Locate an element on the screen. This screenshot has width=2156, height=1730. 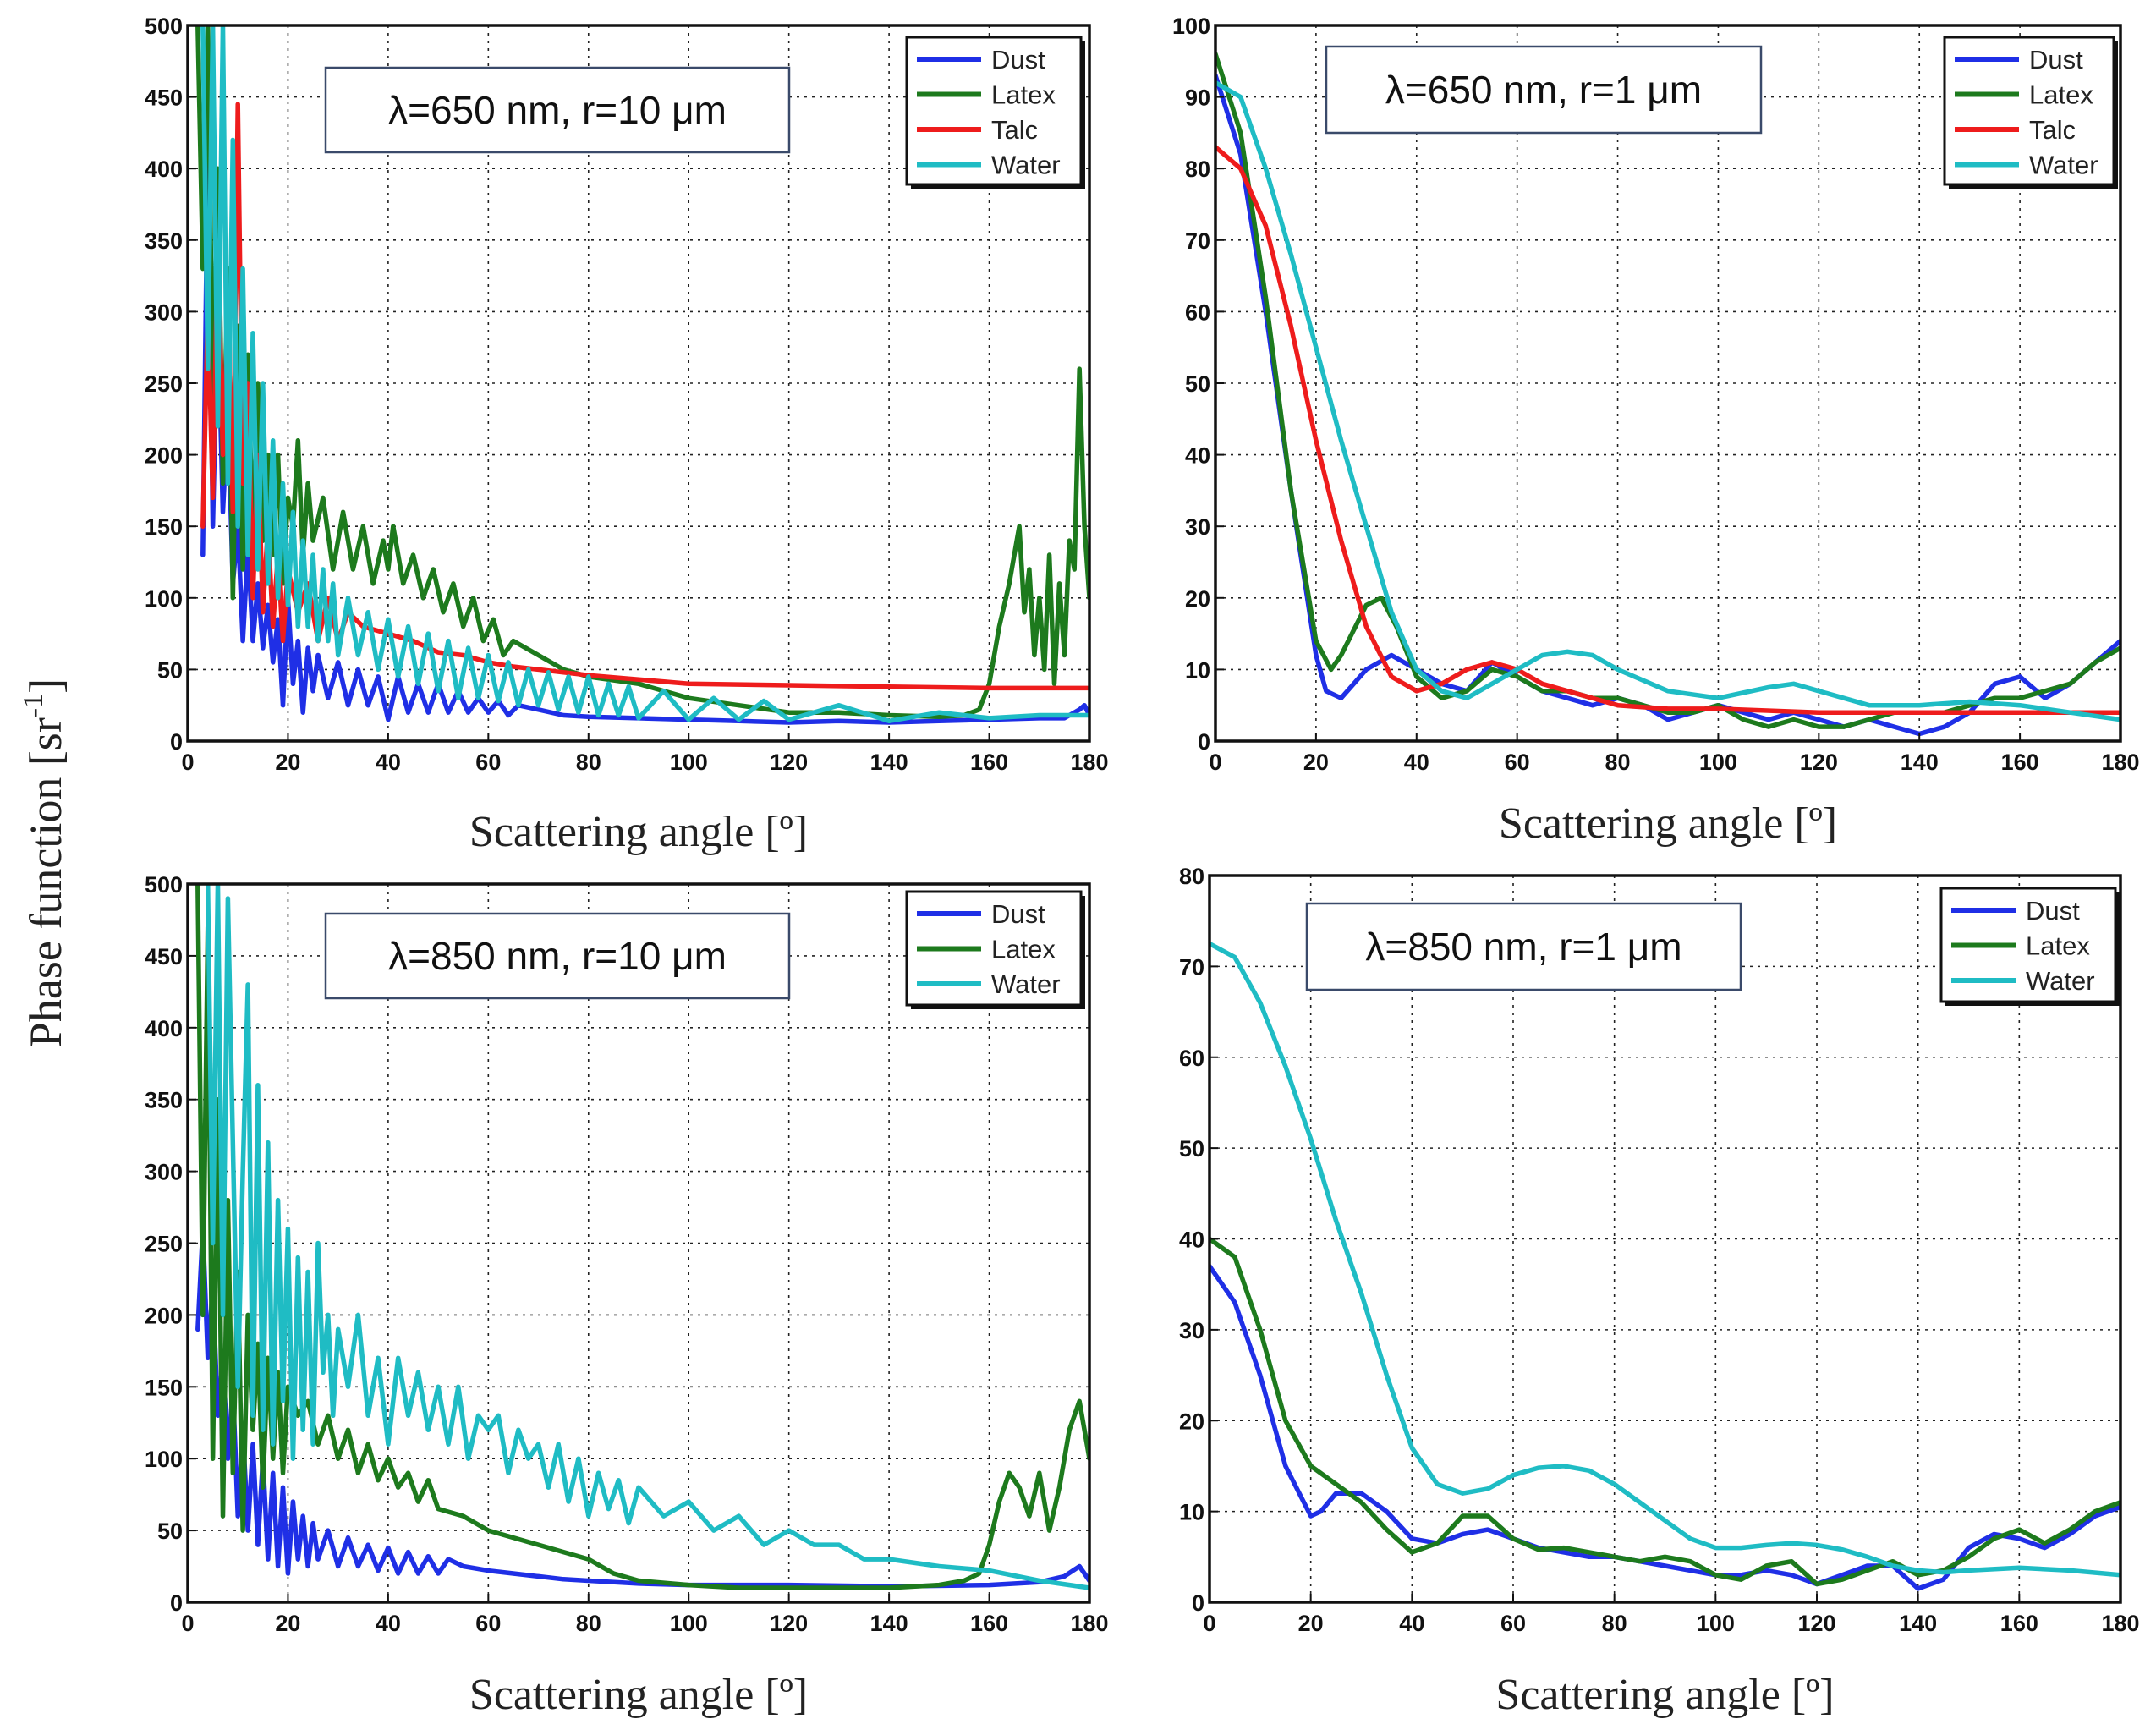
annotation-box: λ=650 nm, r=10 μm is located at coordinates (557, 110).